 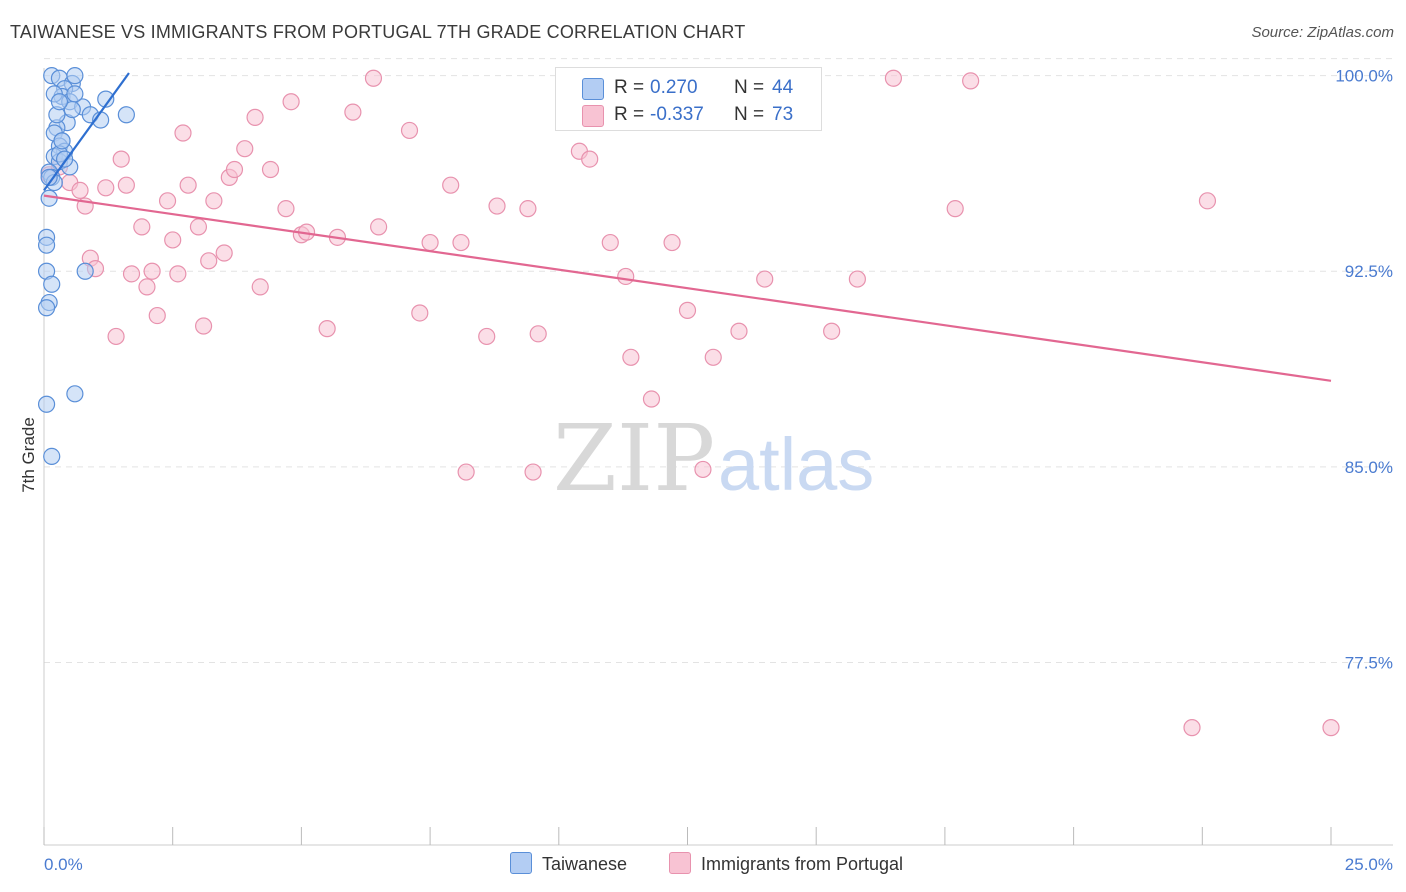 I want to click on y-tick-label: 92.5%, so click(x=1369, y=271).